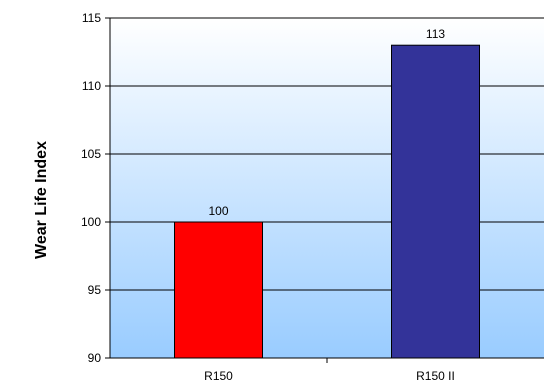 Image resolution: width=544 pixels, height=385 pixels. Describe the element at coordinates (218, 211) in the screenshot. I see `data-label: 100` at that location.